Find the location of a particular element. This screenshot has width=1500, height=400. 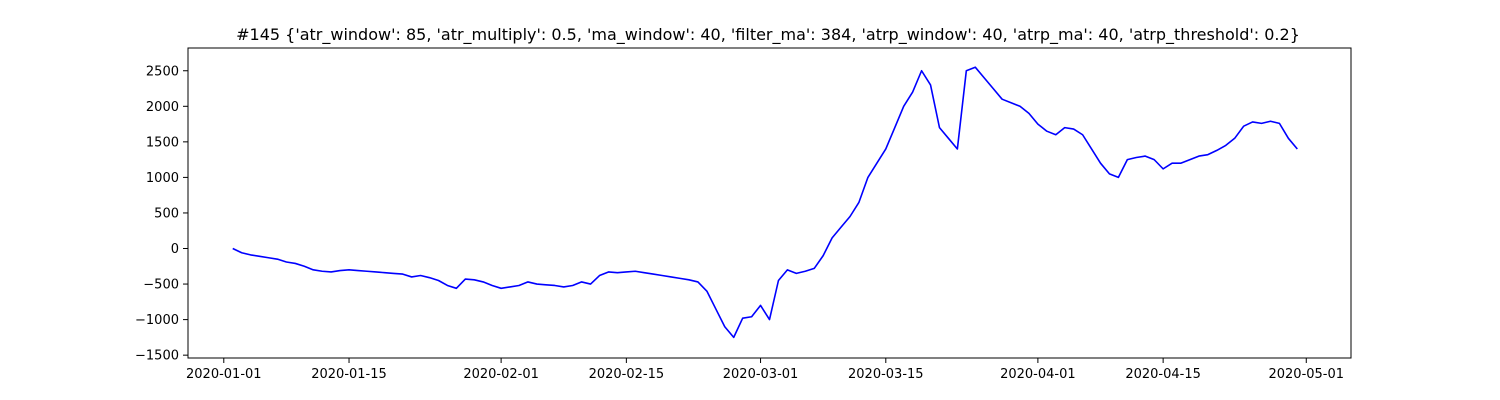

x-tick-label: 2020-02-01 is located at coordinates (501, 374).